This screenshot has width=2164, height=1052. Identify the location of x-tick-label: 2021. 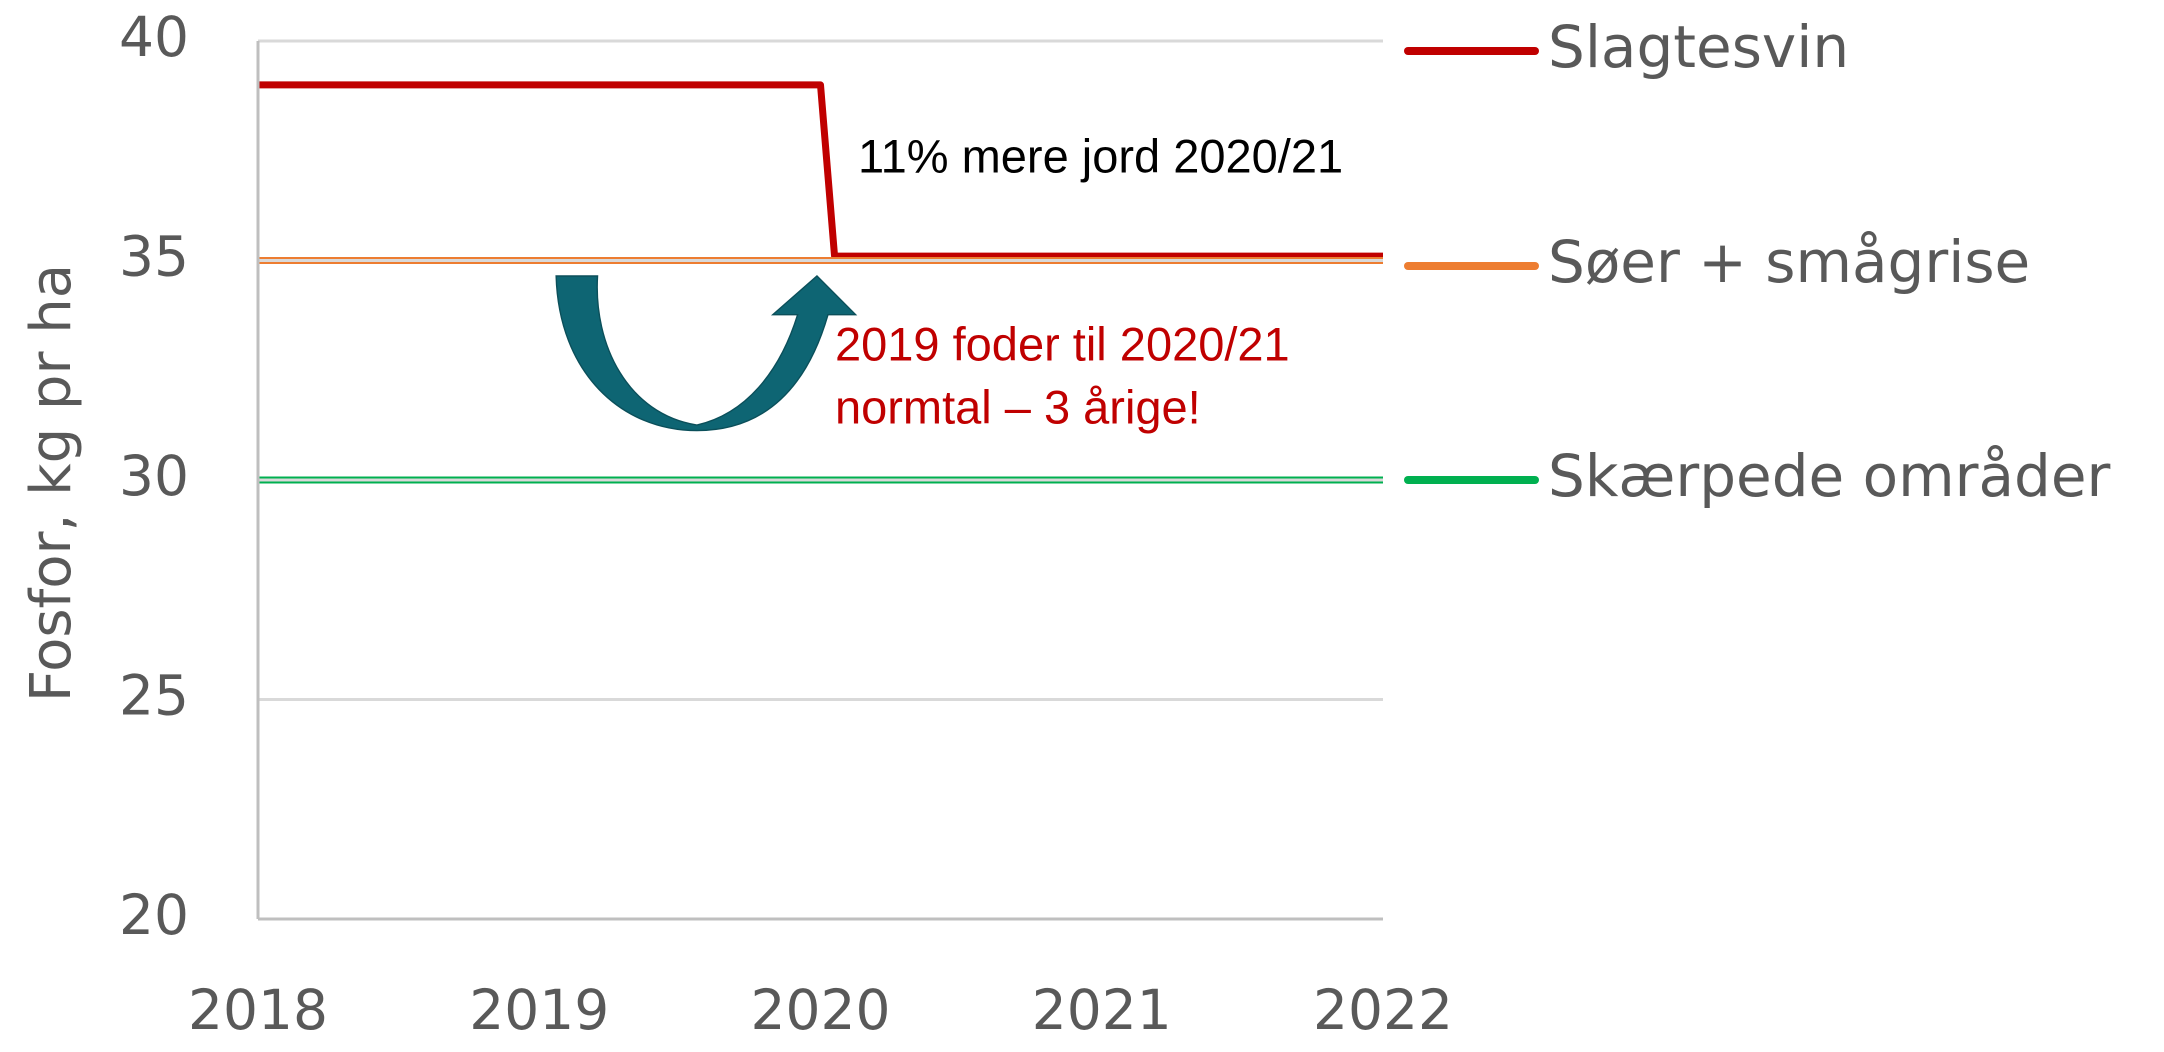
(1102, 1010).